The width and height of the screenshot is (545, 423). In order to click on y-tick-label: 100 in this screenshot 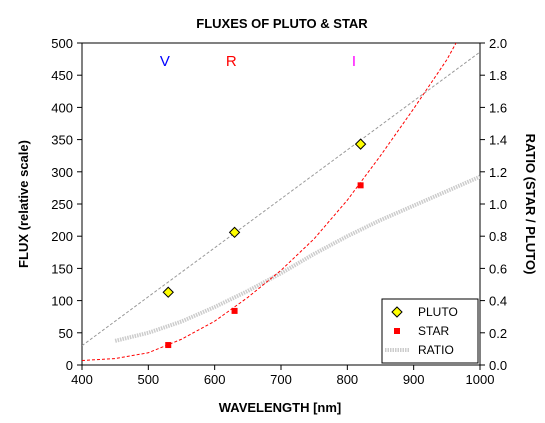, I will do `click(62, 301)`.